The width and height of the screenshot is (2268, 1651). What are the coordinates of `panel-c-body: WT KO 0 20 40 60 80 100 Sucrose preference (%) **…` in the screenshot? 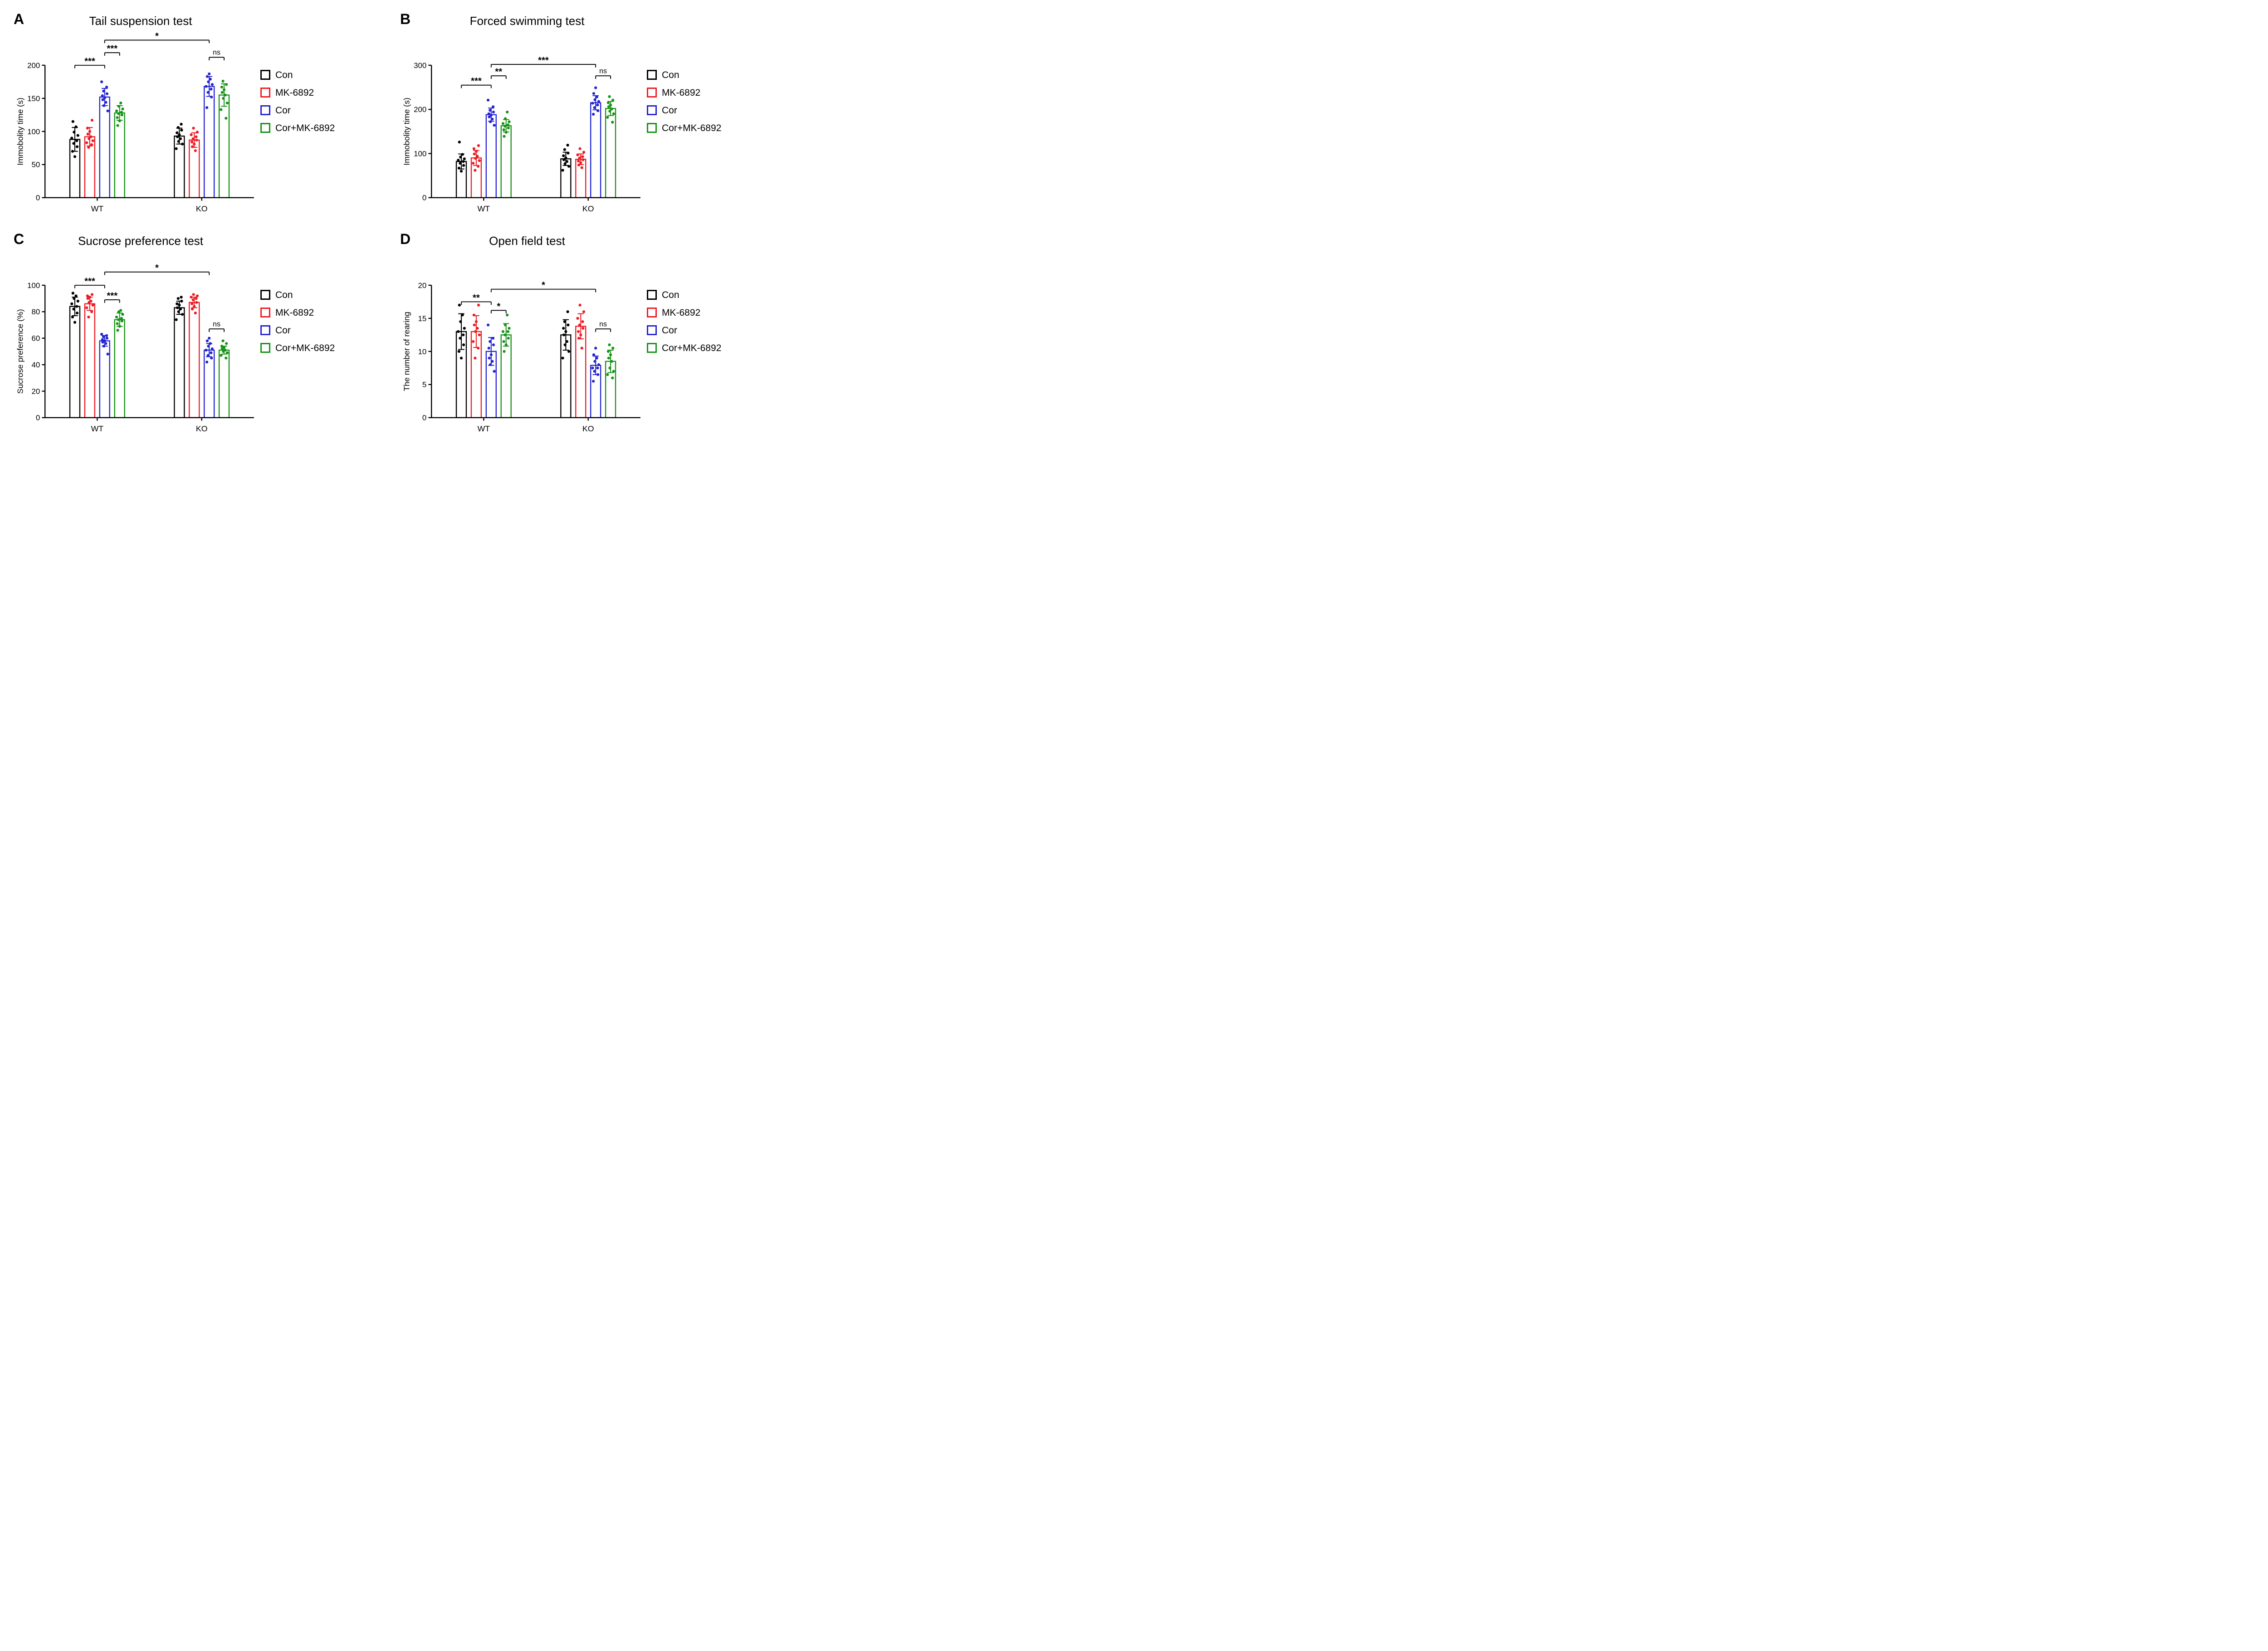 It's located at (188, 345).